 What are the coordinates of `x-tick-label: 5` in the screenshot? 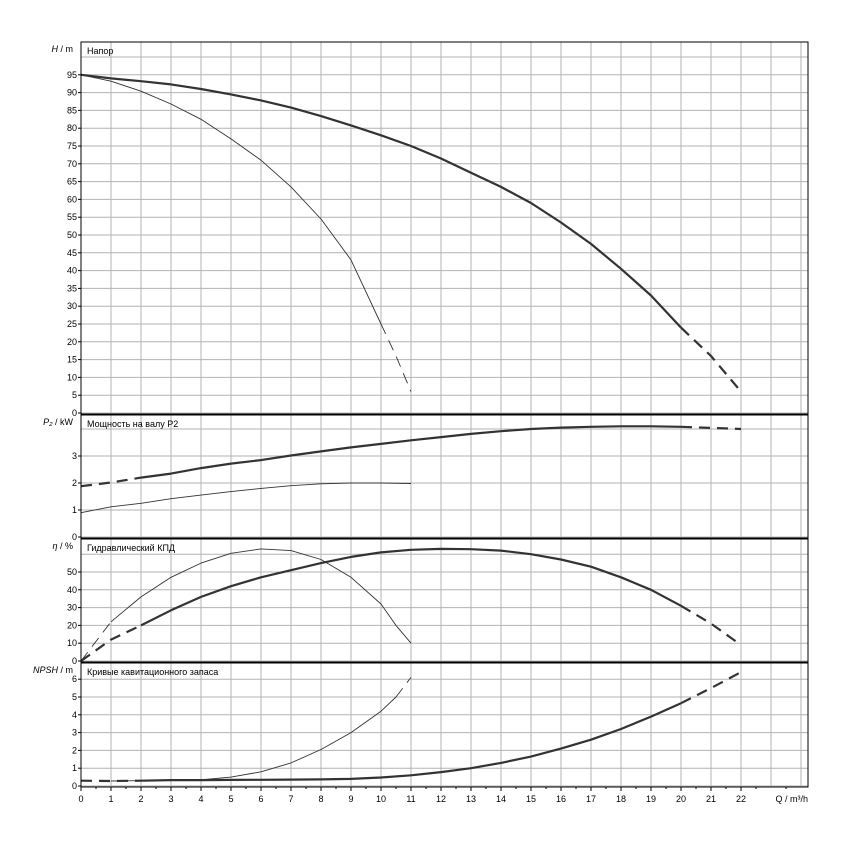 It's located at (230, 799).